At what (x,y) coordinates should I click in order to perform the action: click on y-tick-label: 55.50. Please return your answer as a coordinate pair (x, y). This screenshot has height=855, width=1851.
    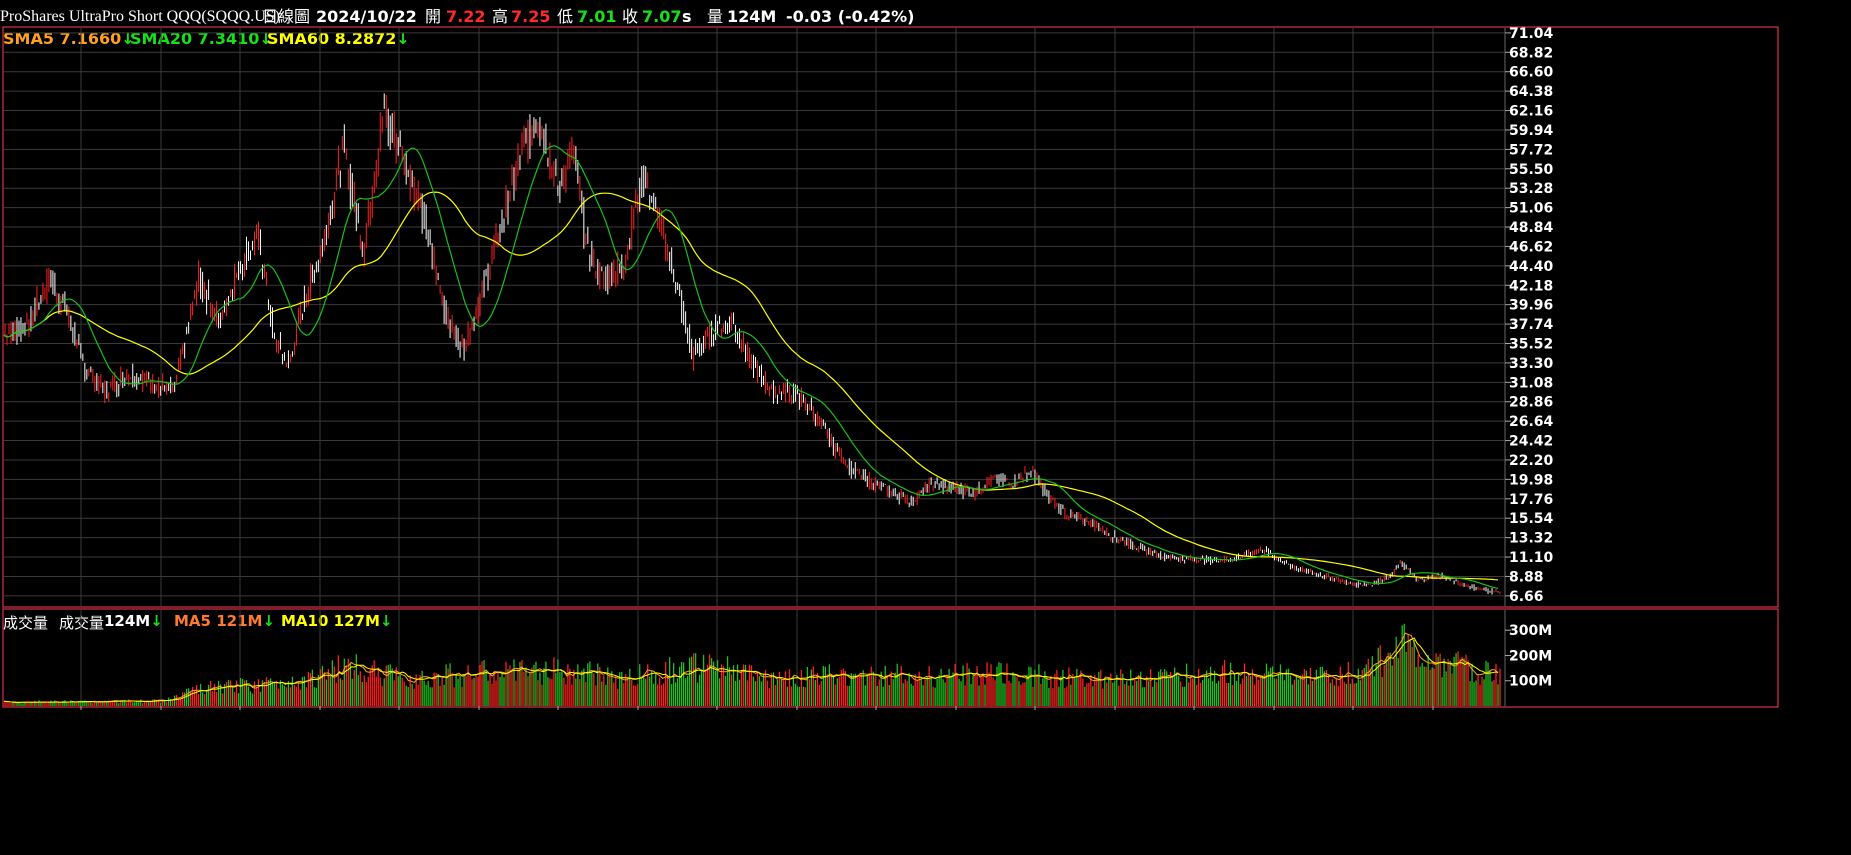
    Looking at the image, I should click on (1531, 170).